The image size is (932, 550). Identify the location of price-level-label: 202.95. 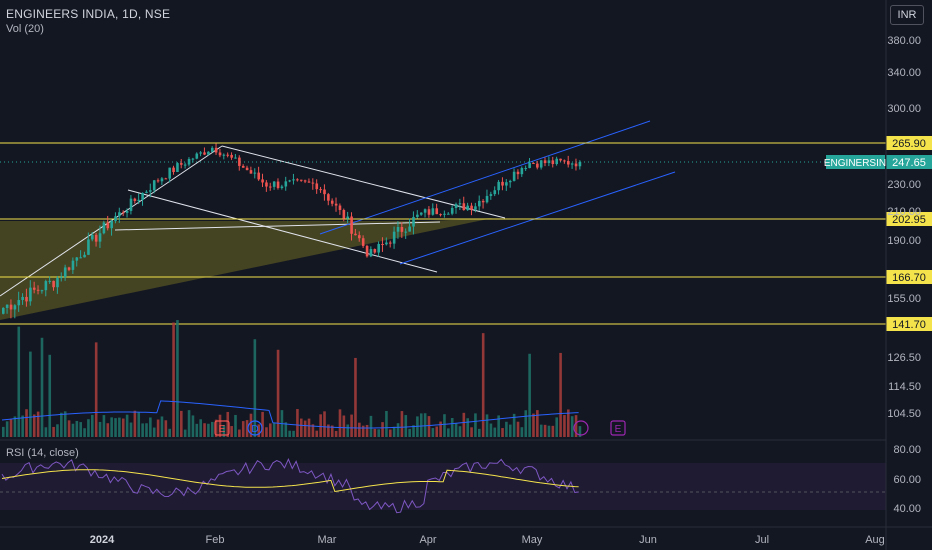
(909, 220).